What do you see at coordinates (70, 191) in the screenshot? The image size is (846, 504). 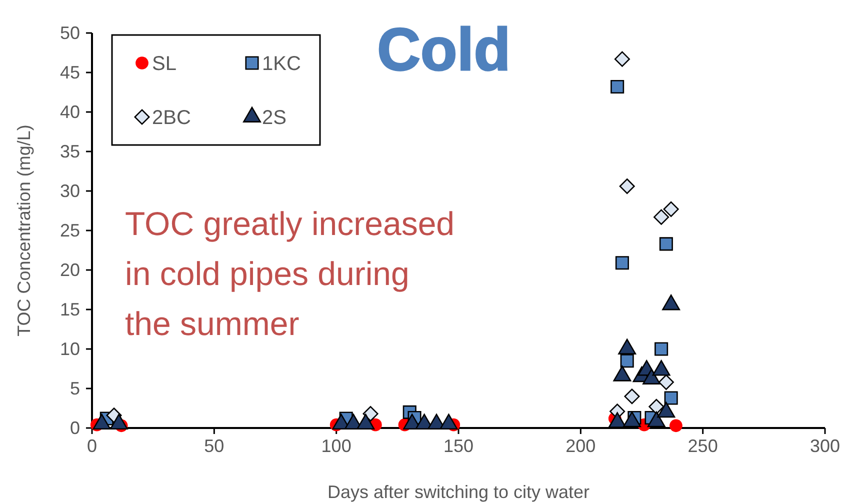 I see `y-tick-label: 30` at bounding box center [70, 191].